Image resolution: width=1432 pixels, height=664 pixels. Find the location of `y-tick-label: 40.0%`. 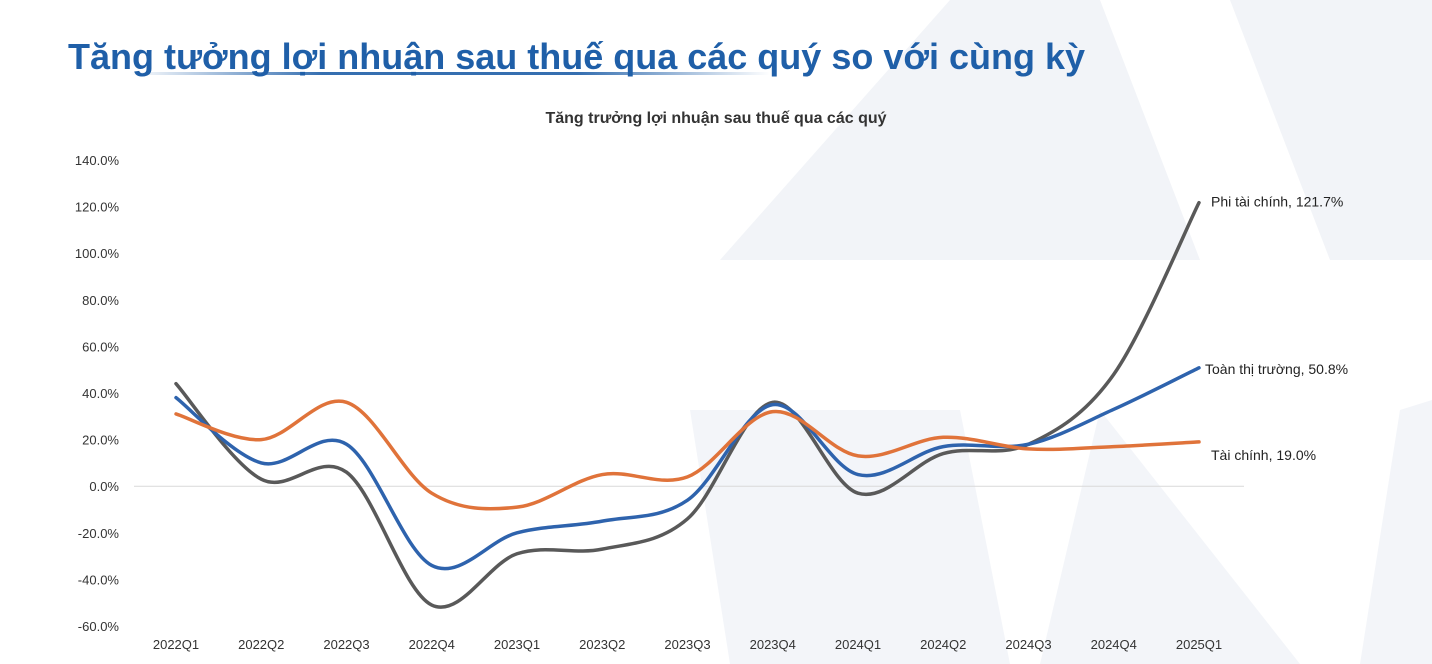

y-tick-label: 40.0% is located at coordinates (100, 393).